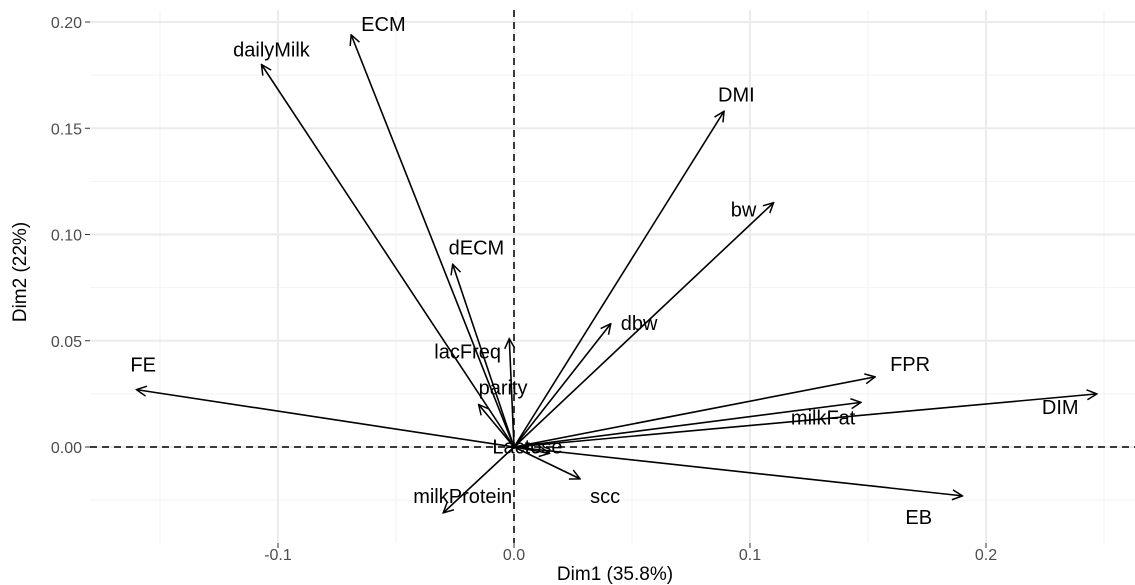 Image resolution: width=1135 pixels, height=585 pixels. Describe the element at coordinates (546, 462) in the screenshot. I see `scc-vector` at that location.